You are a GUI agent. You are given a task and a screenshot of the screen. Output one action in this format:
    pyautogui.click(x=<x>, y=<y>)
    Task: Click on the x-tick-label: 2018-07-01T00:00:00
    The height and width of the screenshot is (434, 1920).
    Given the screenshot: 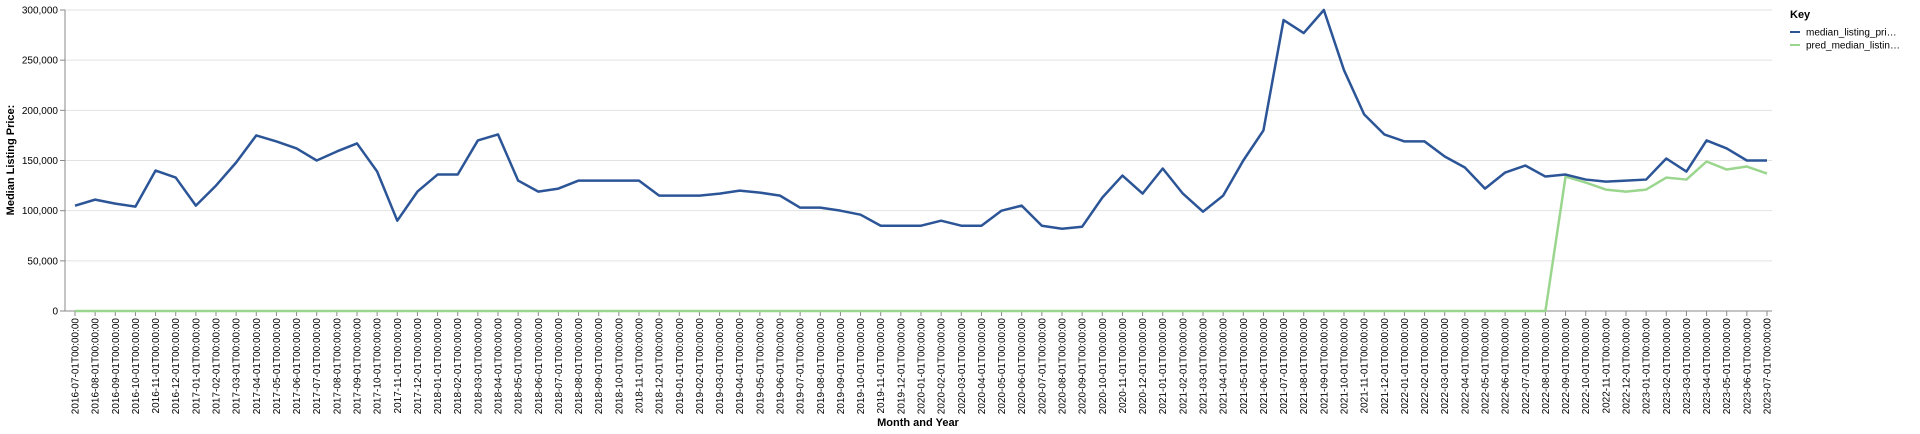 What is the action you would take?
    pyautogui.click(x=559, y=366)
    